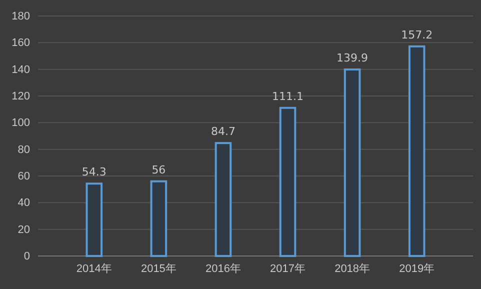 The height and width of the screenshot is (289, 481). Describe the element at coordinates (21, 96) in the screenshot. I see `y-tick-label: 120` at that location.